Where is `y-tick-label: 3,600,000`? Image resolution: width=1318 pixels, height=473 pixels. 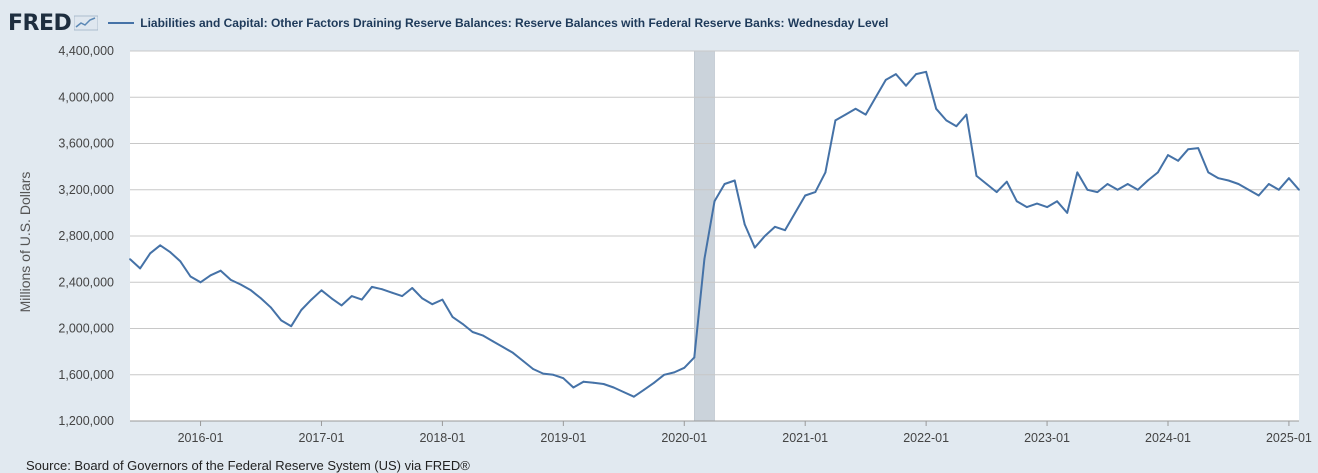
y-tick-label: 3,600,000 is located at coordinates (86, 144).